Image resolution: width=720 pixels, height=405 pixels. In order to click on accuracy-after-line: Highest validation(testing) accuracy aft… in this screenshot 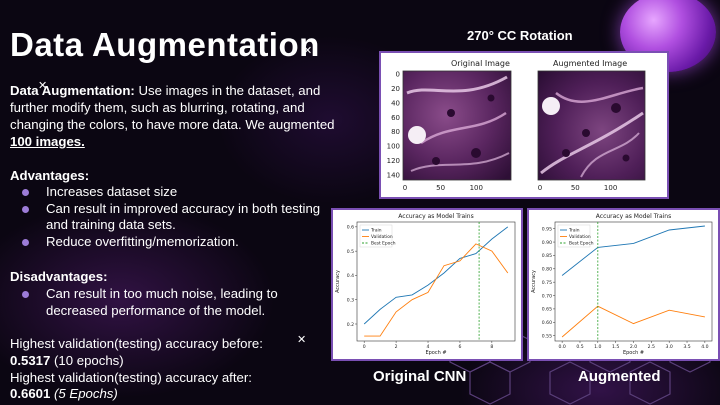, I will do `click(136, 378)`.